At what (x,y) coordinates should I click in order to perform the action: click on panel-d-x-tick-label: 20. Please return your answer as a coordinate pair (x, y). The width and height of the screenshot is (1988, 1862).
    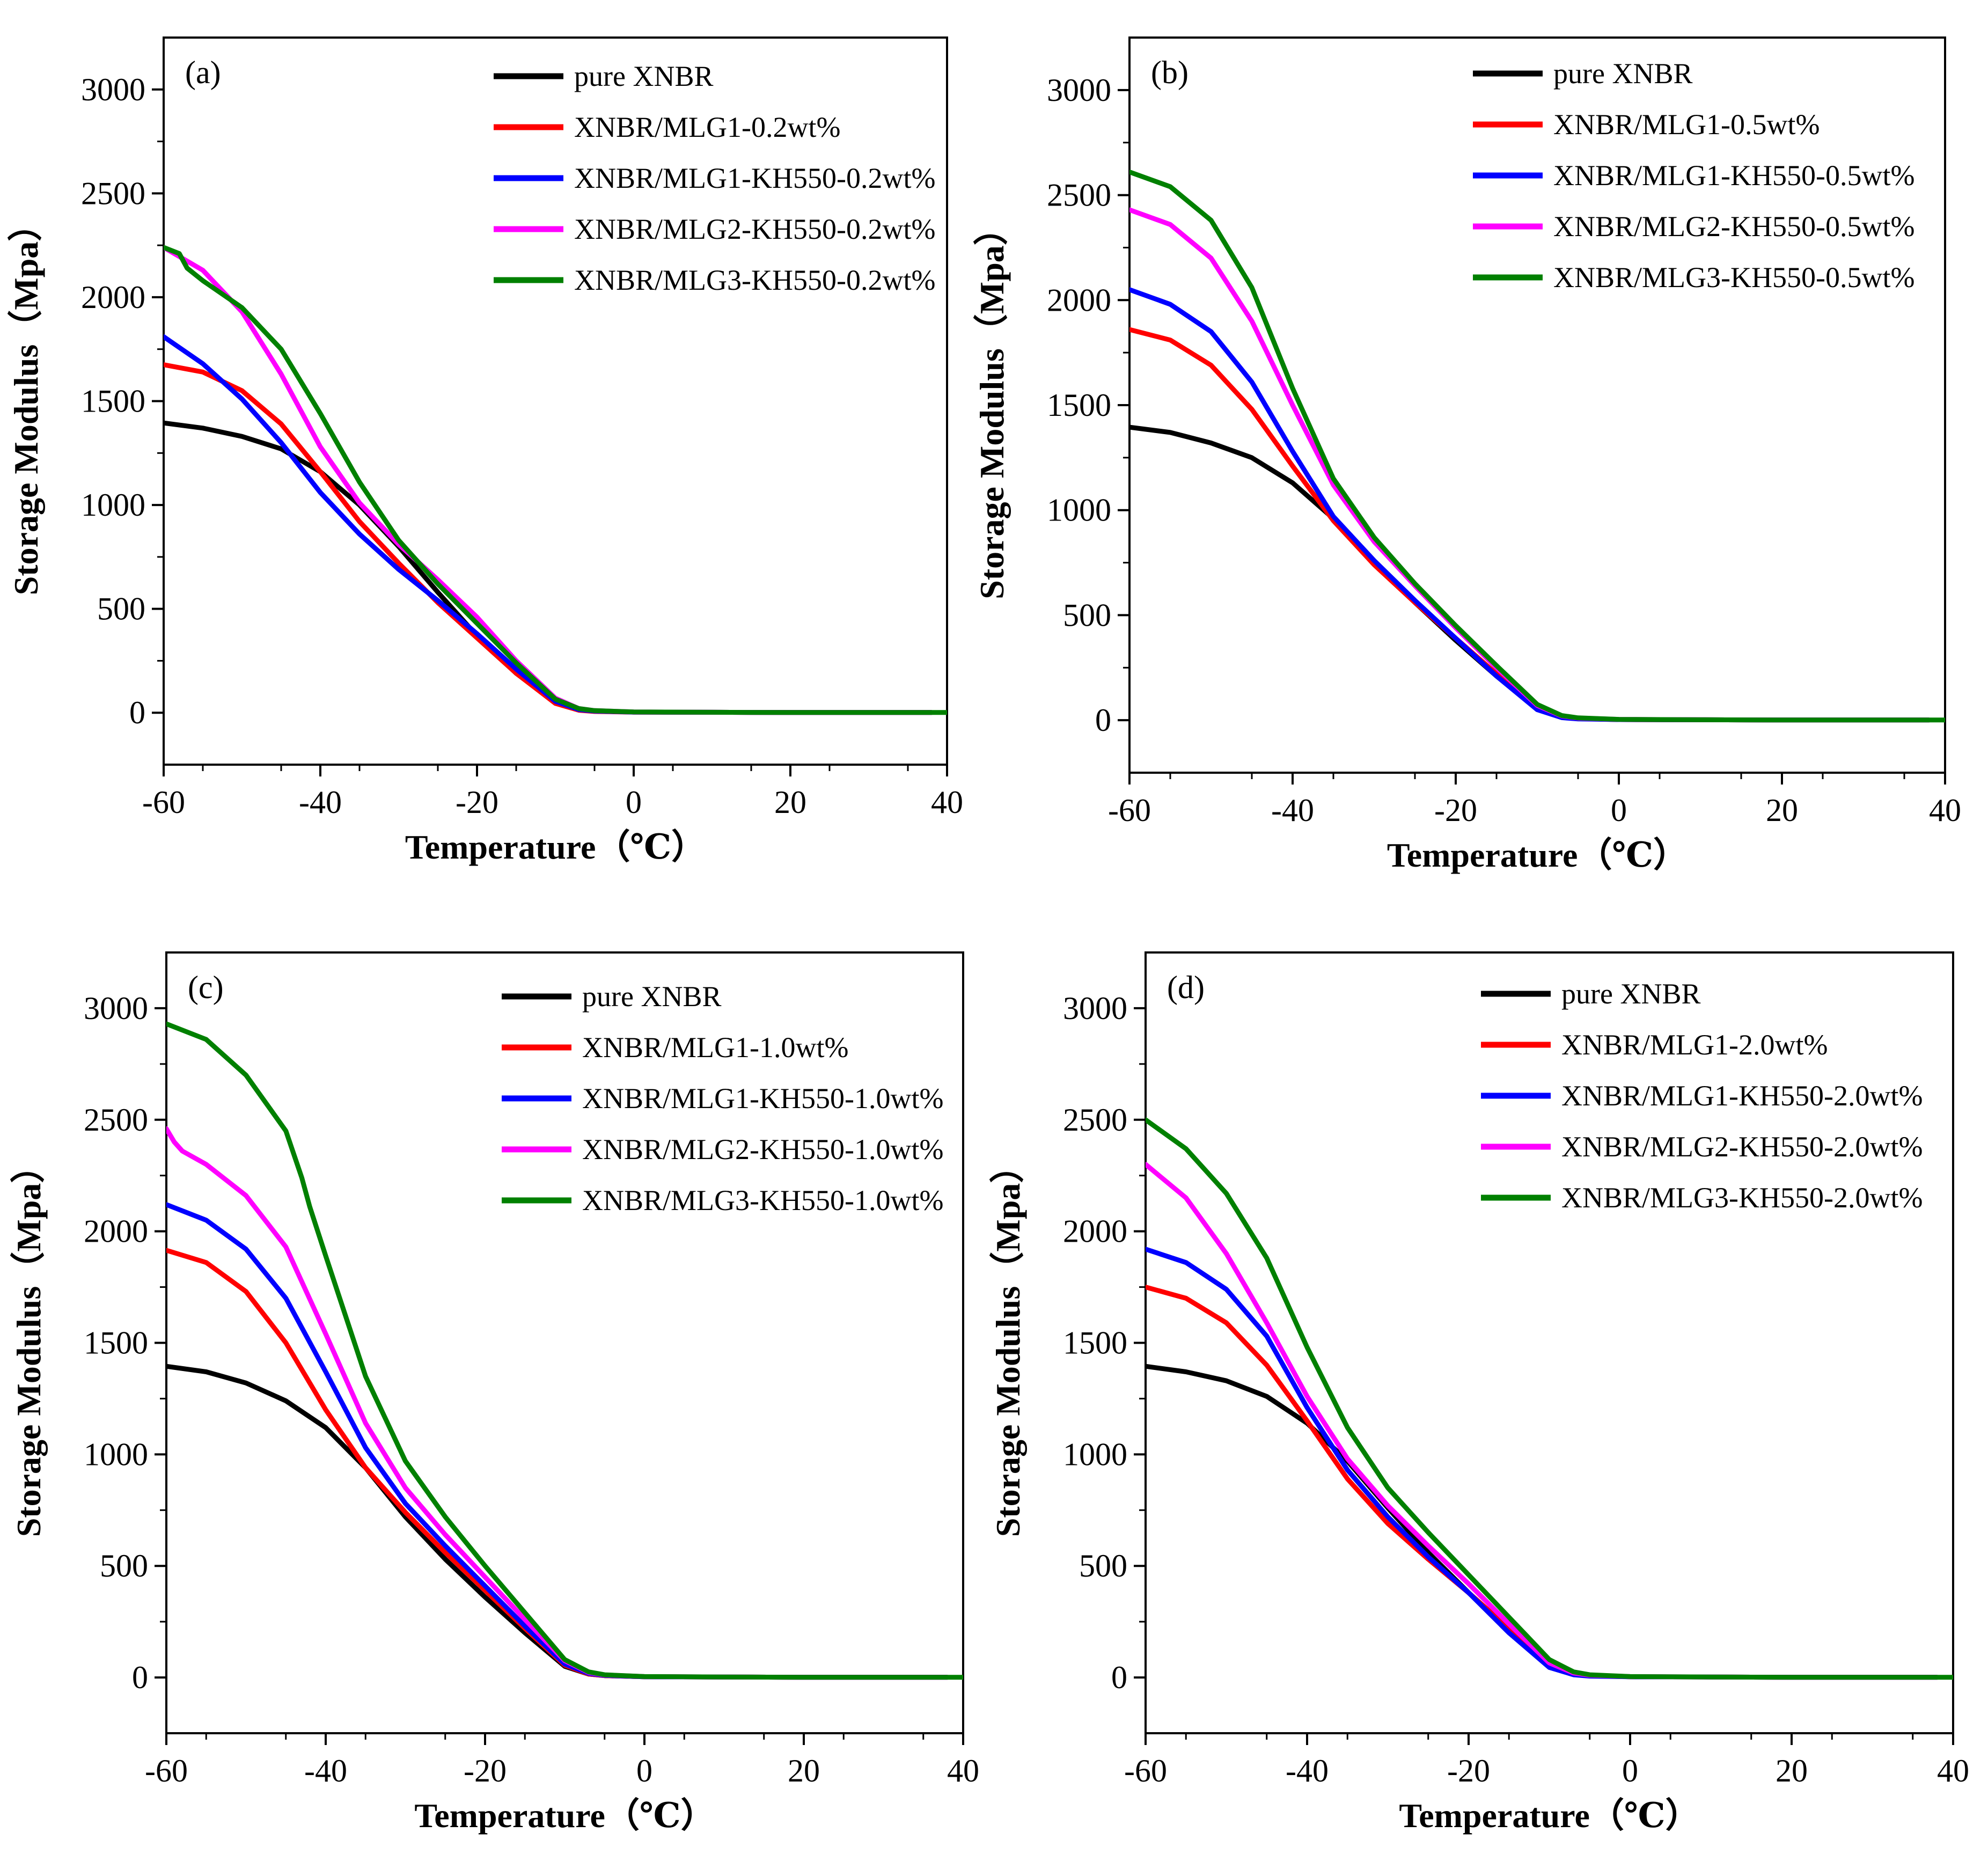
    Looking at the image, I should click on (1792, 1770).